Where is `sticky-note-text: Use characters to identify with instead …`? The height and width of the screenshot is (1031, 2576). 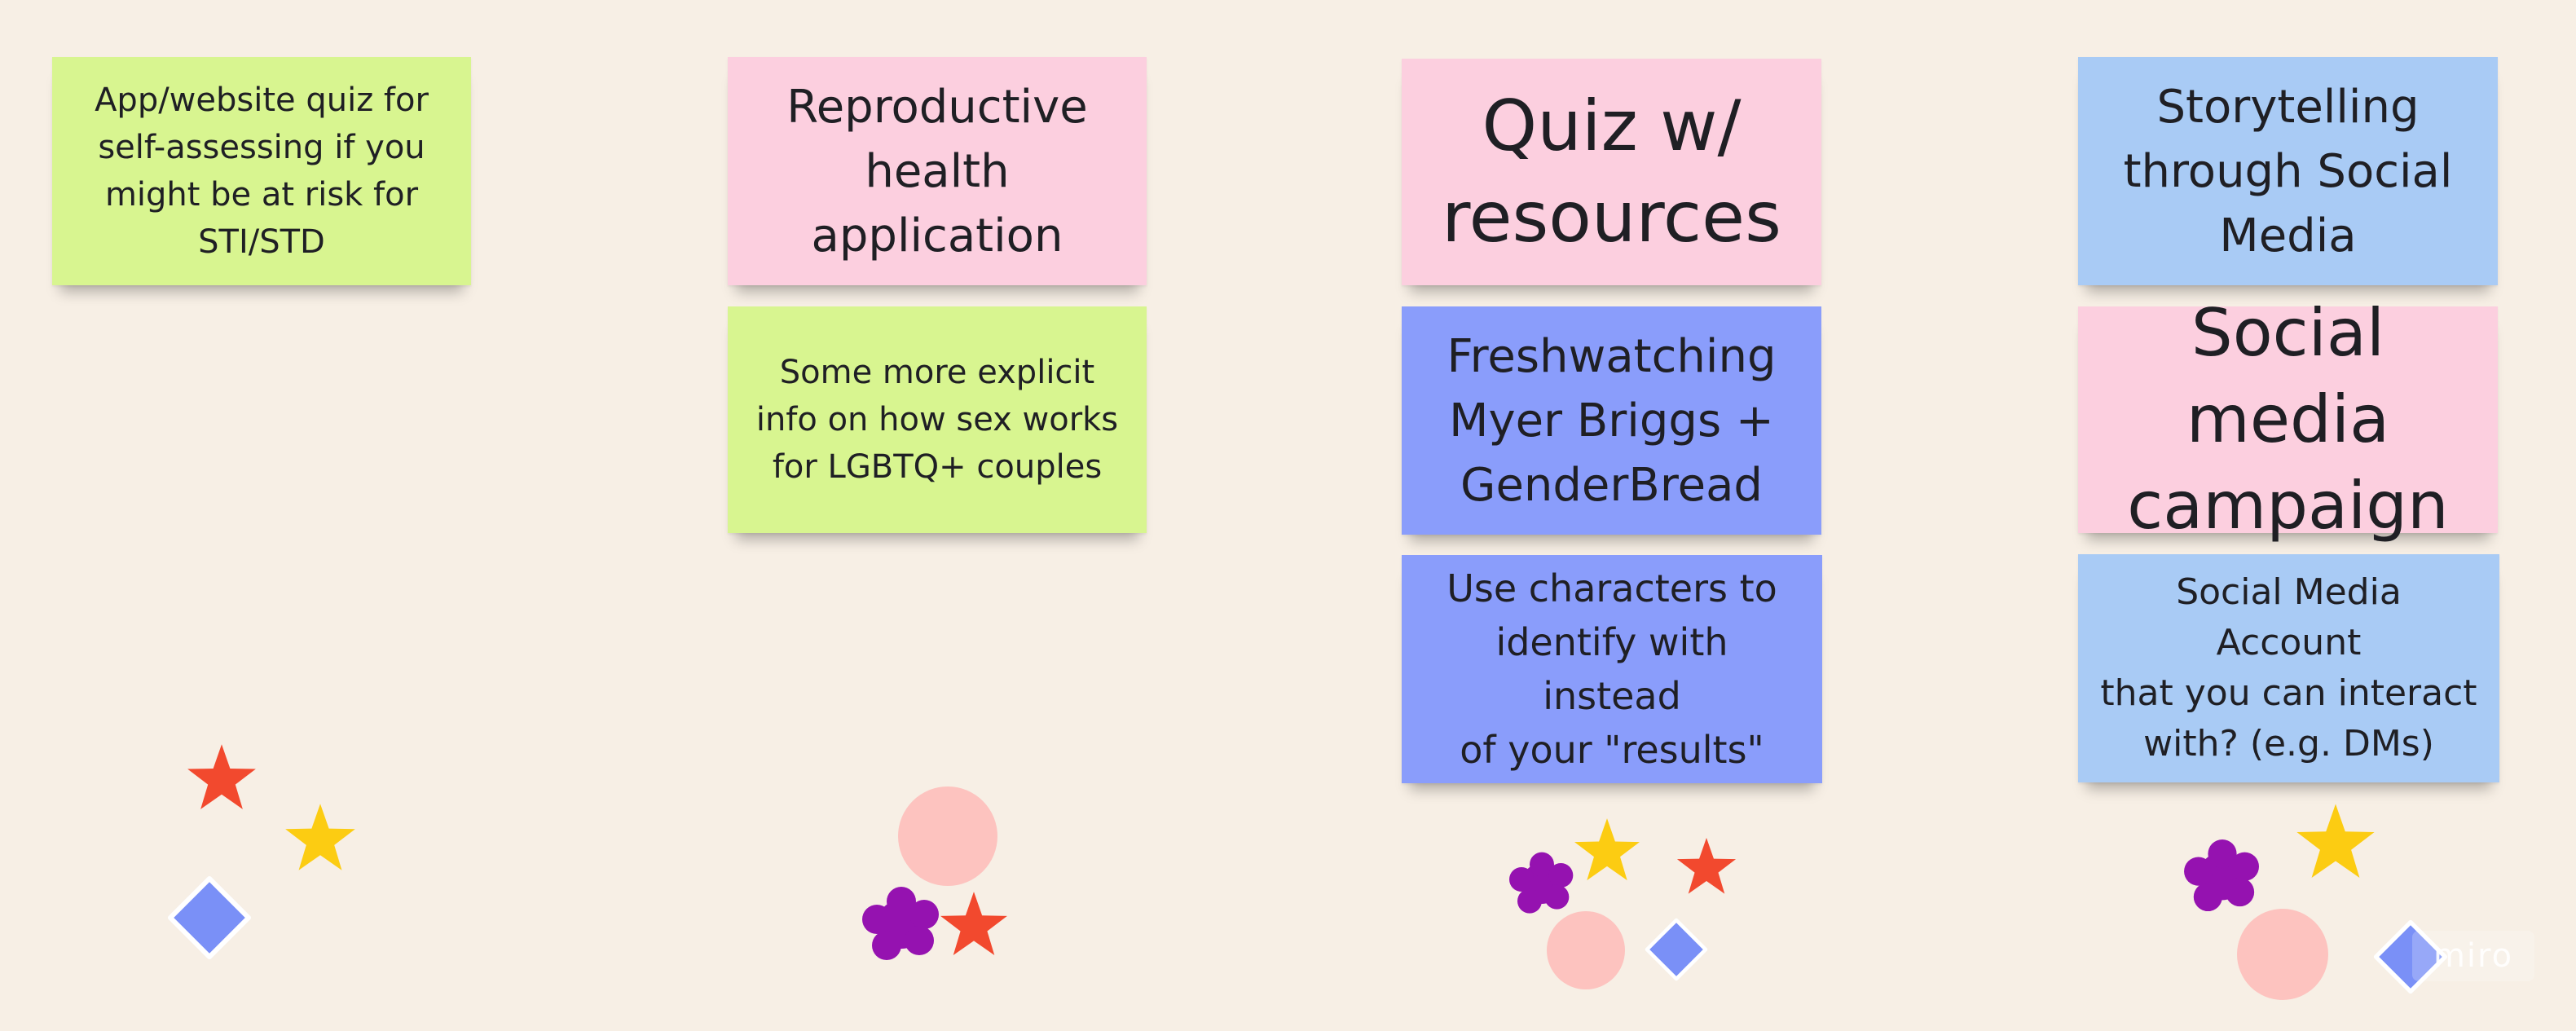
sticky-note-text: Use characters to identify with instead … is located at coordinates (1612, 669).